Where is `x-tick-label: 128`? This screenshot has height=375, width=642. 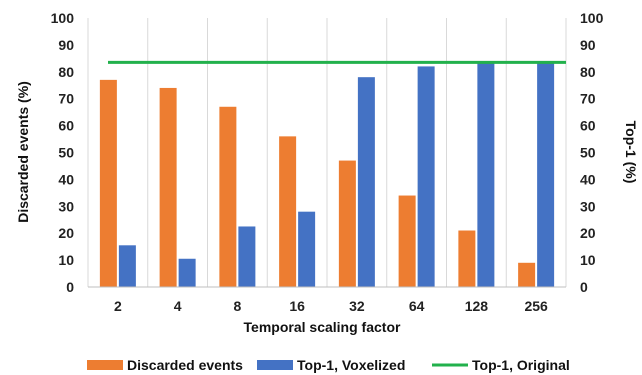 x-tick-label: 128 is located at coordinates (477, 306).